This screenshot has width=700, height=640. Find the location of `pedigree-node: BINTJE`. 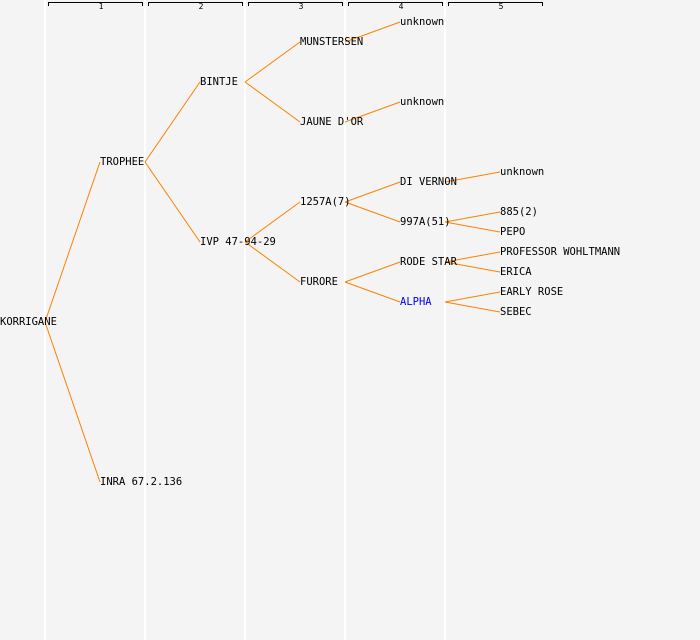

pedigree-node: BINTJE is located at coordinates (219, 82).